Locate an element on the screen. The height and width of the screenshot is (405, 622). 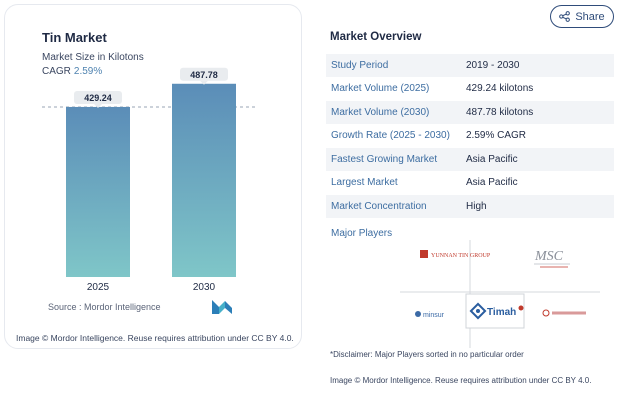
category-label: 2030 is located at coordinates (204, 287).